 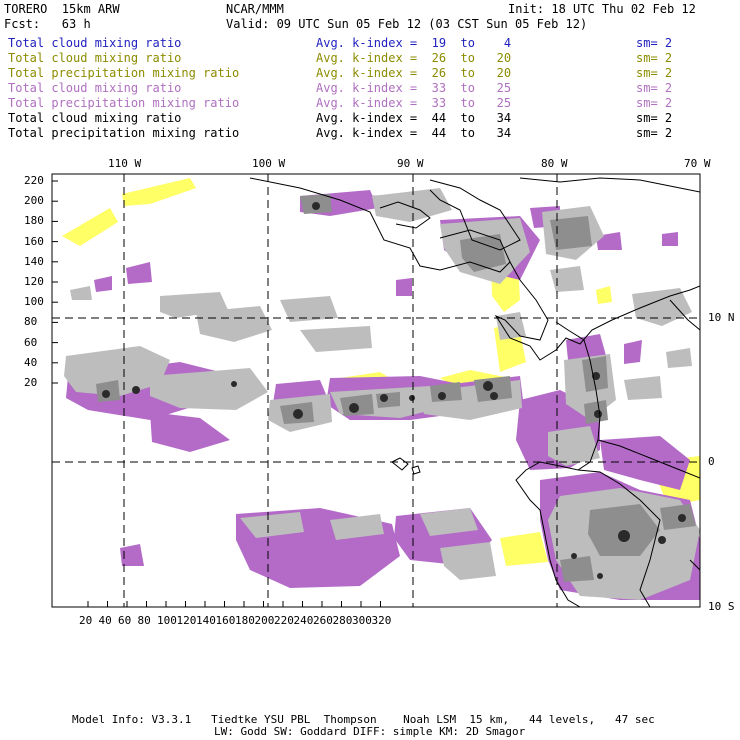 What do you see at coordinates (342, 620) in the screenshot?
I see `x-tick-label: 280` at bounding box center [342, 620].